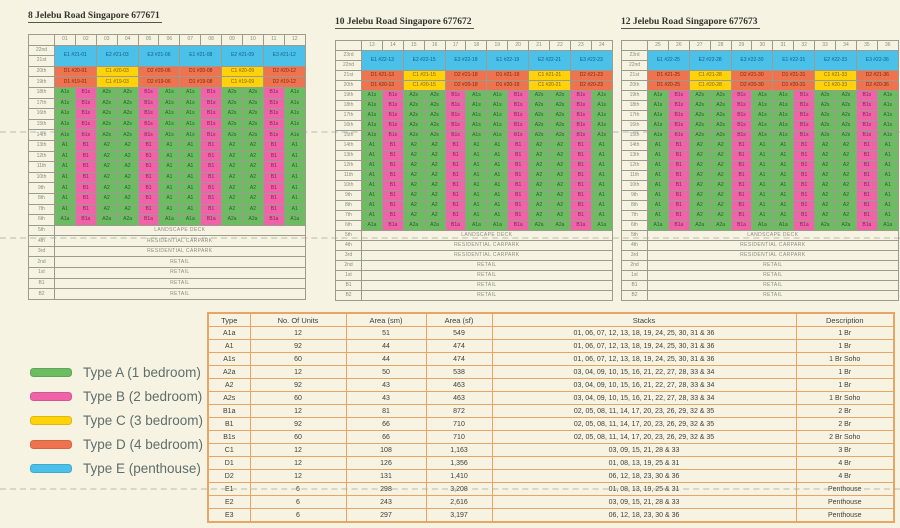 The image size is (900, 528). I want to click on facility-row: 1st RETAIL, so click(760, 275).